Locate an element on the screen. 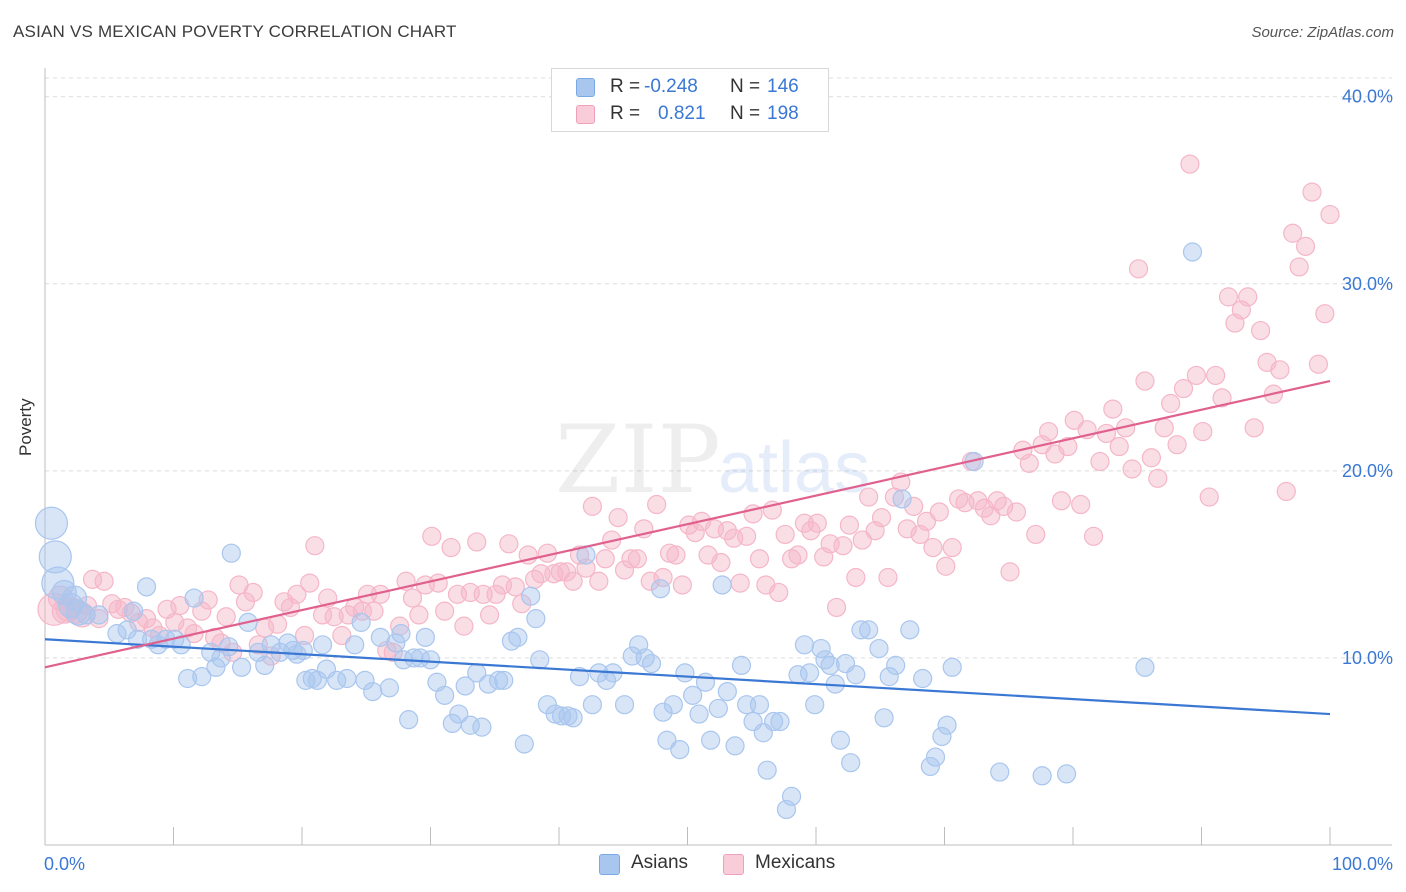 This screenshot has height=892, width=1406. legend-r-value: -0.248 is located at coordinates (671, 86).